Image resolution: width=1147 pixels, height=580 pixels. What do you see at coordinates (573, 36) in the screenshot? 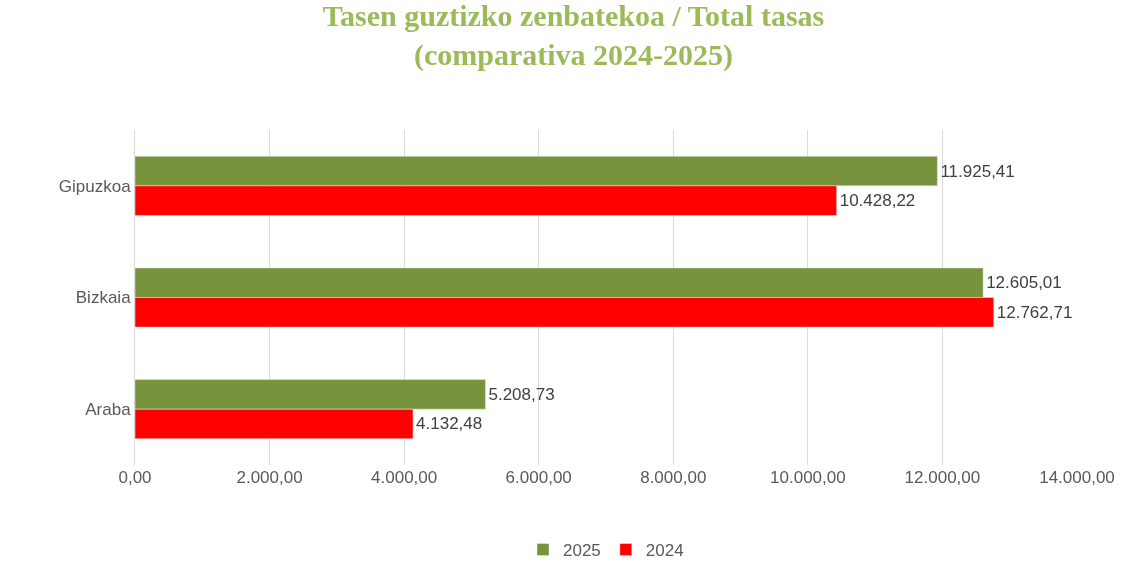
I see `chart-title: Tasen guztizko zenbatekoa / Total tasas (comparativa 2024-2025)` at bounding box center [573, 36].